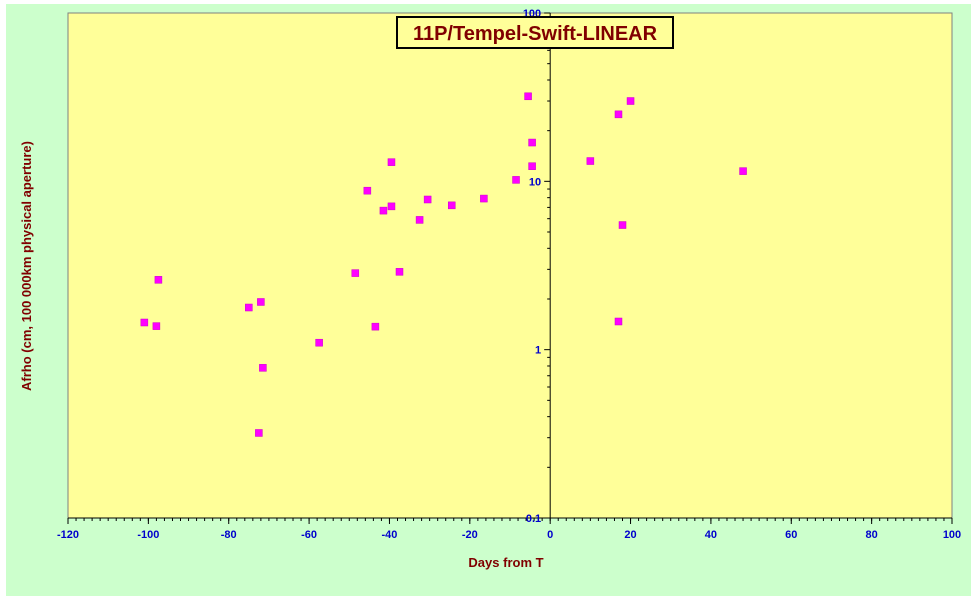  Describe the element at coordinates (309, 535) in the screenshot. I see `x-tick-label: -60` at that location.